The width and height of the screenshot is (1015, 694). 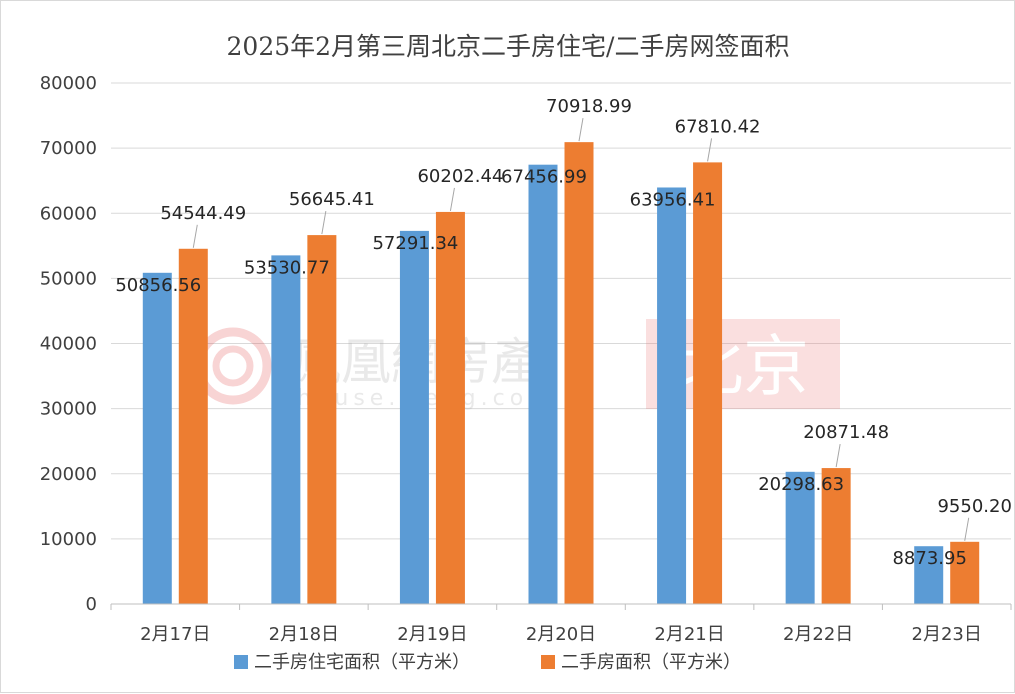 I want to click on data-label-total: 56645.41, so click(x=332, y=199).